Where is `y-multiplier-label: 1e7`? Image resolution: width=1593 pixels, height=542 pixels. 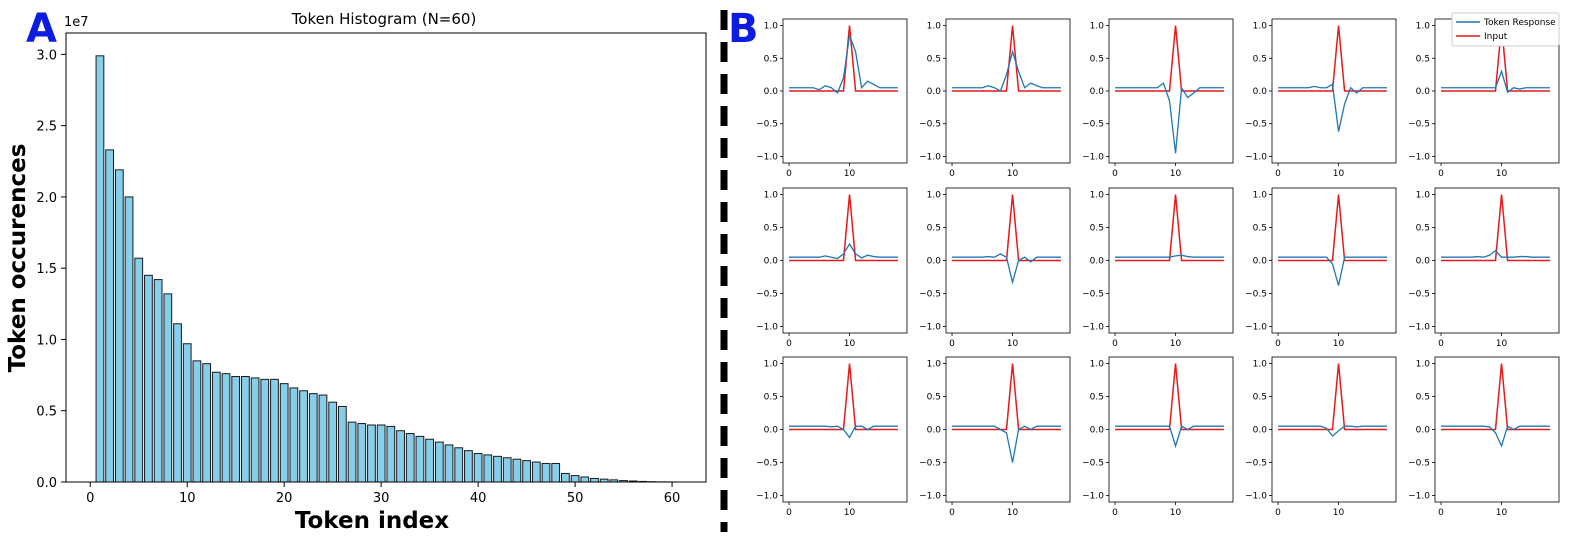
y-multiplier-label: 1e7 is located at coordinates (76, 22).